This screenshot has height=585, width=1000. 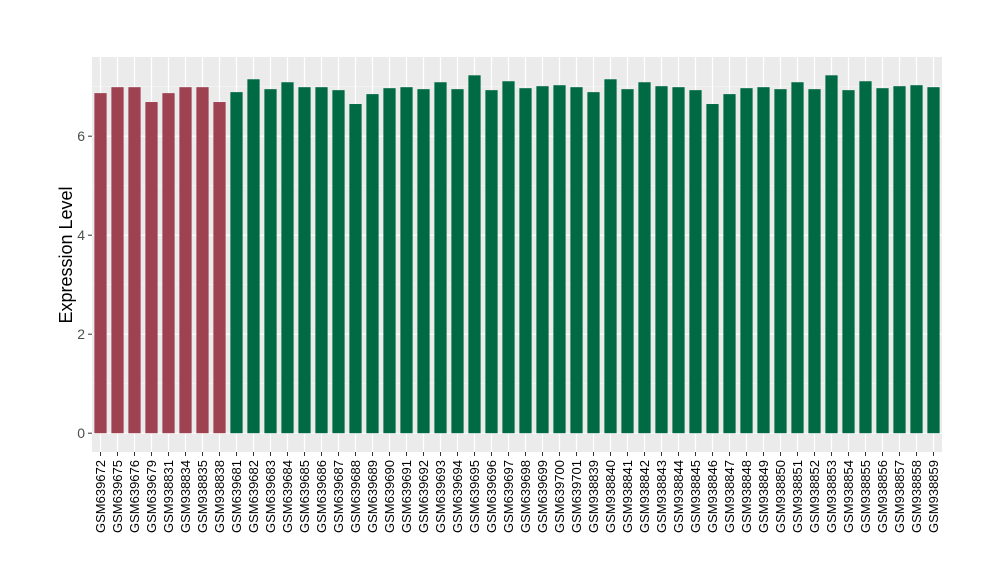 What do you see at coordinates (576, 496) in the screenshot?
I see `x-tick-label: GSM639701` at bounding box center [576, 496].